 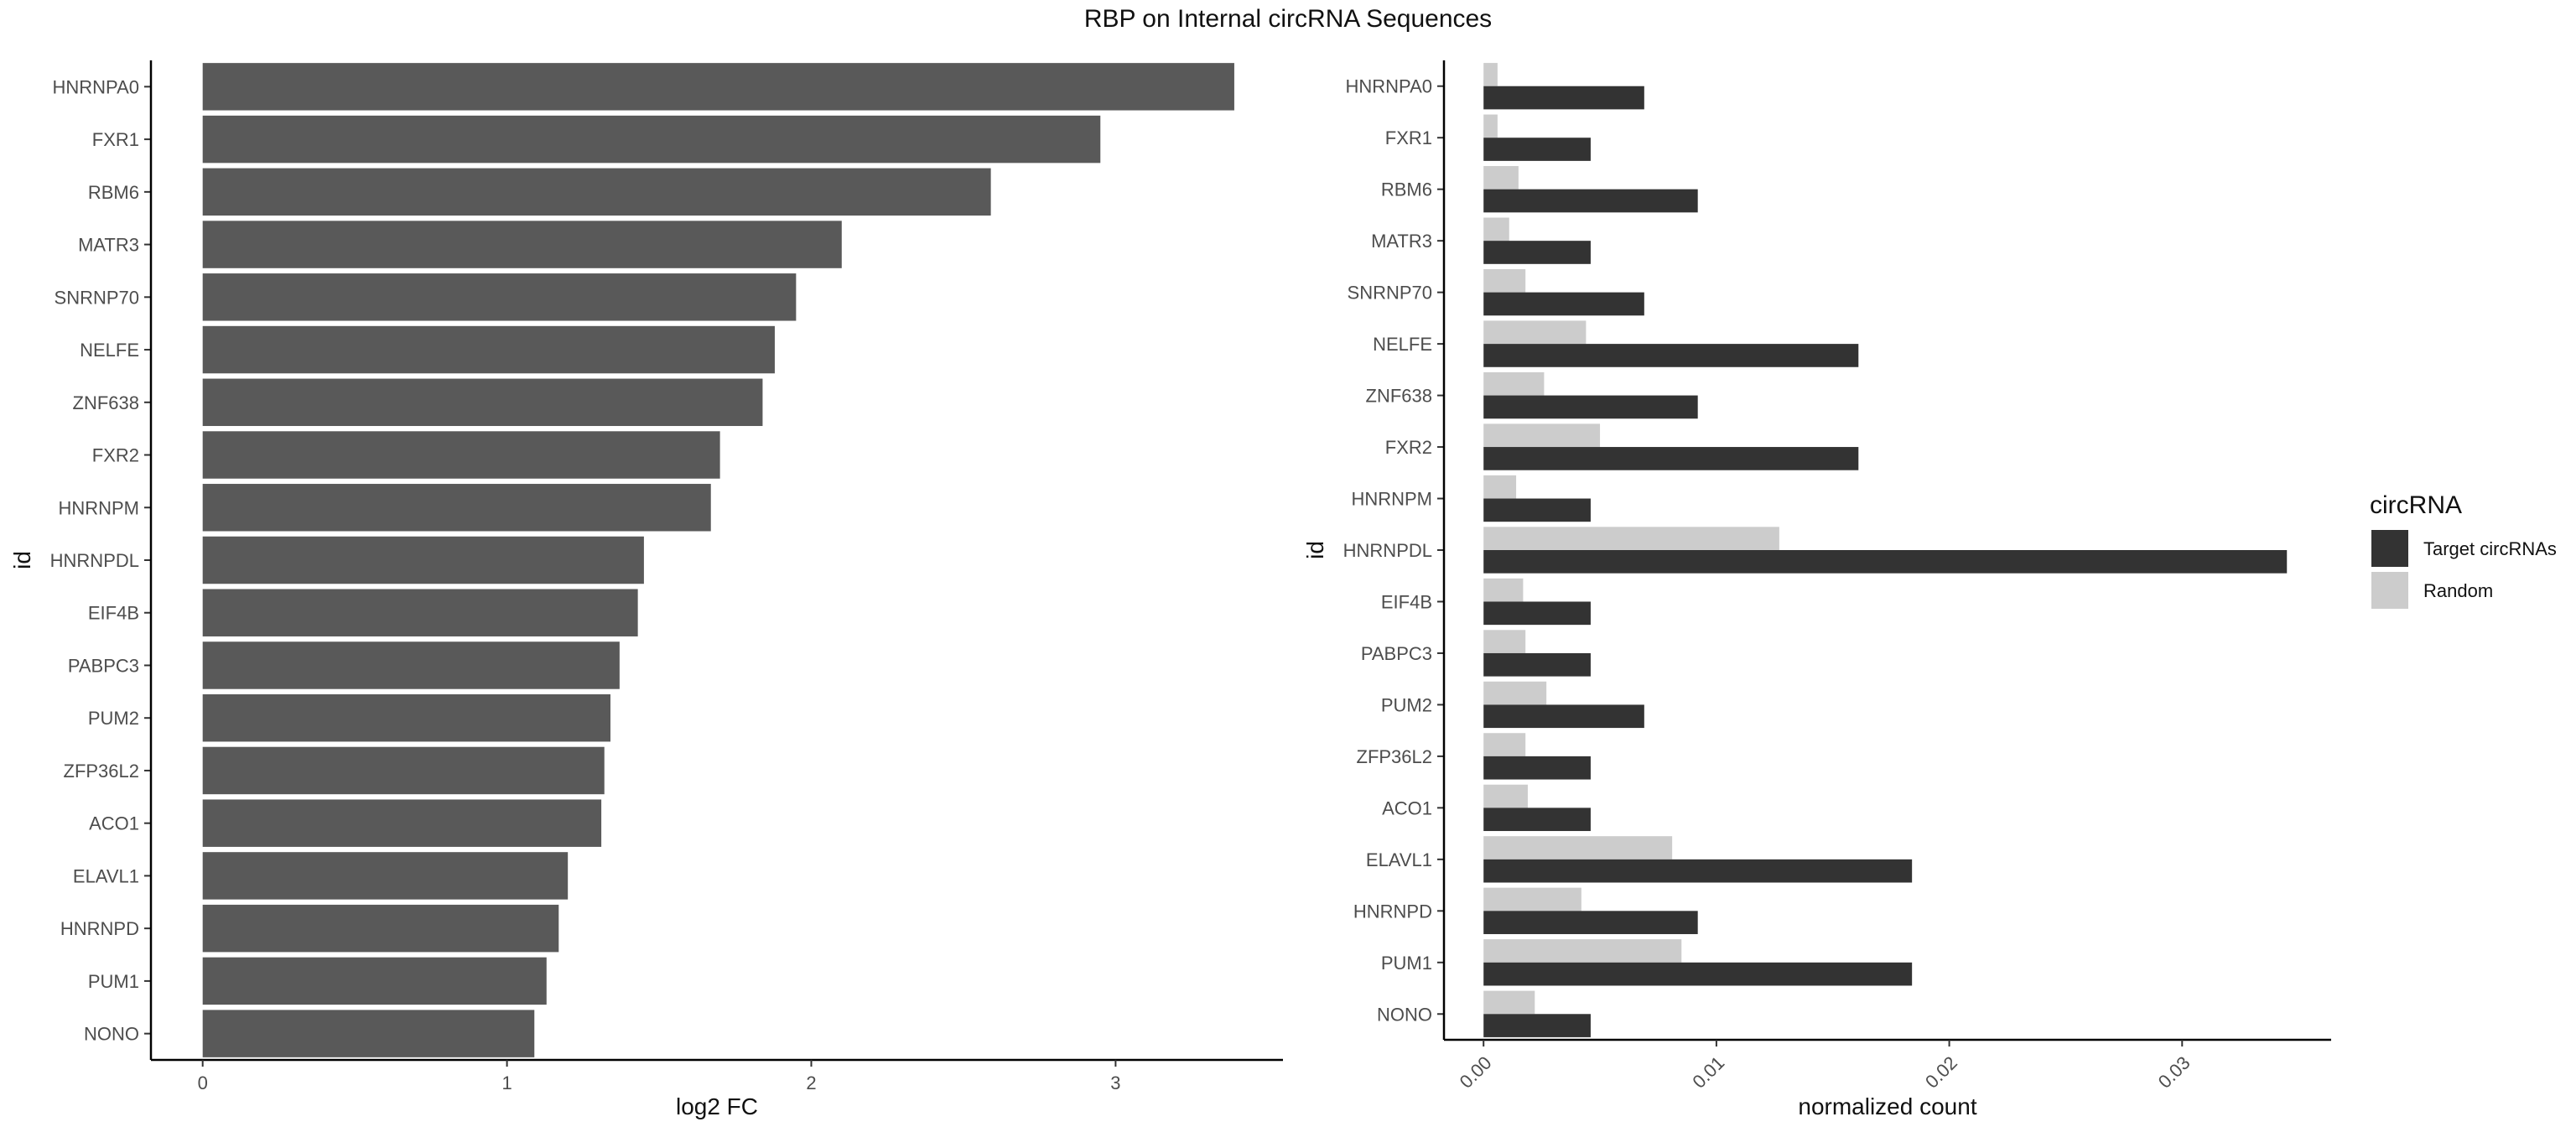 I want to click on bar-elavl1, so click(x=385, y=876).